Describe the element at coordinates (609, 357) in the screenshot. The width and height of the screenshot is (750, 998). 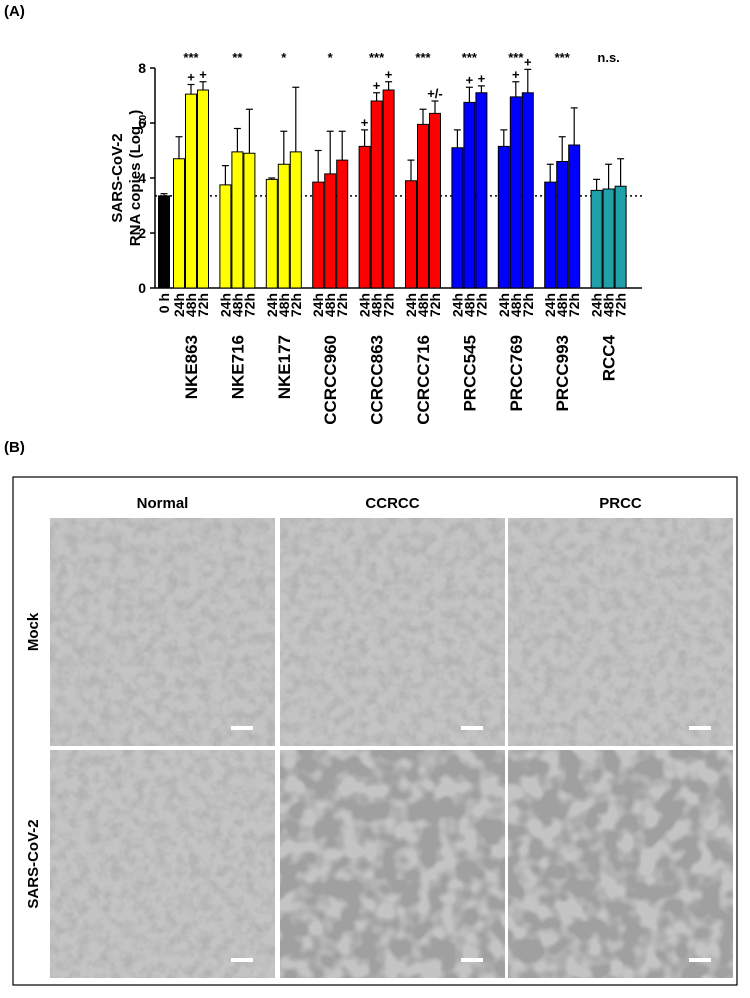
I see `group-label: RCC4` at that location.